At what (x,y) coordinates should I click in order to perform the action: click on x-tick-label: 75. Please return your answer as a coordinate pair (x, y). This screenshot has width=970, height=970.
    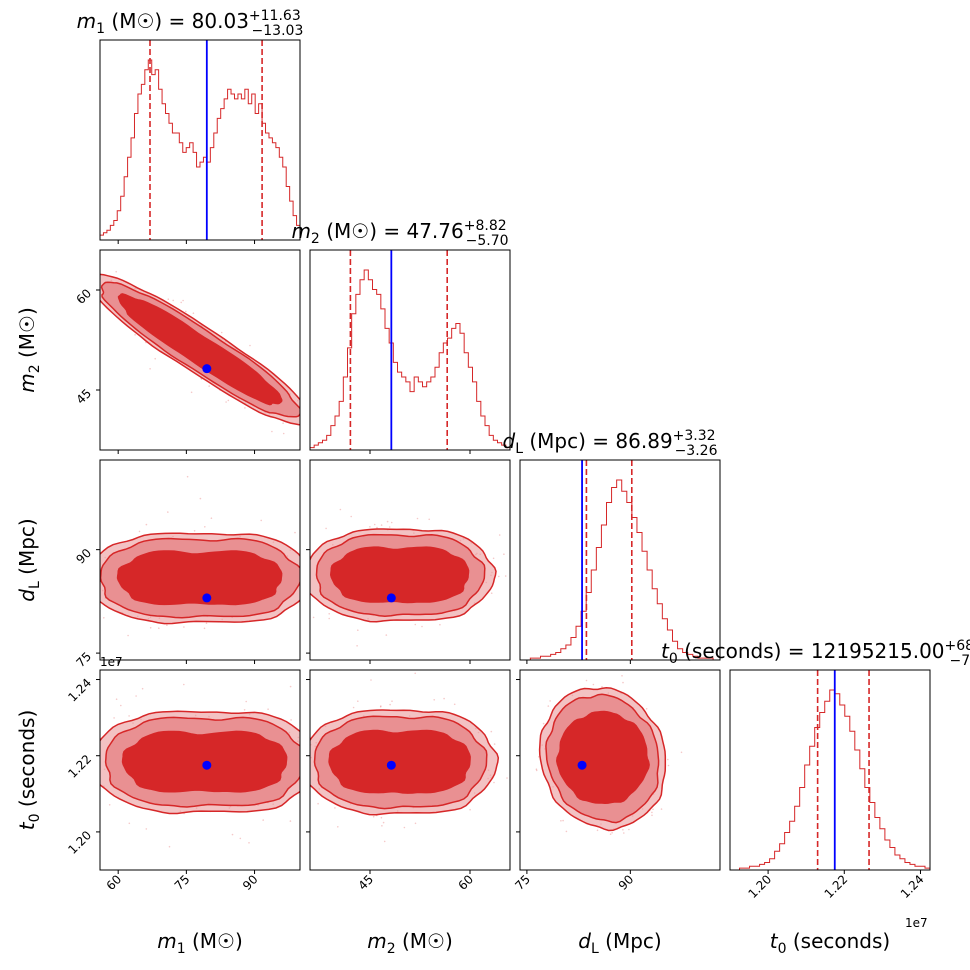
    Looking at the image, I should click on (182, 882).